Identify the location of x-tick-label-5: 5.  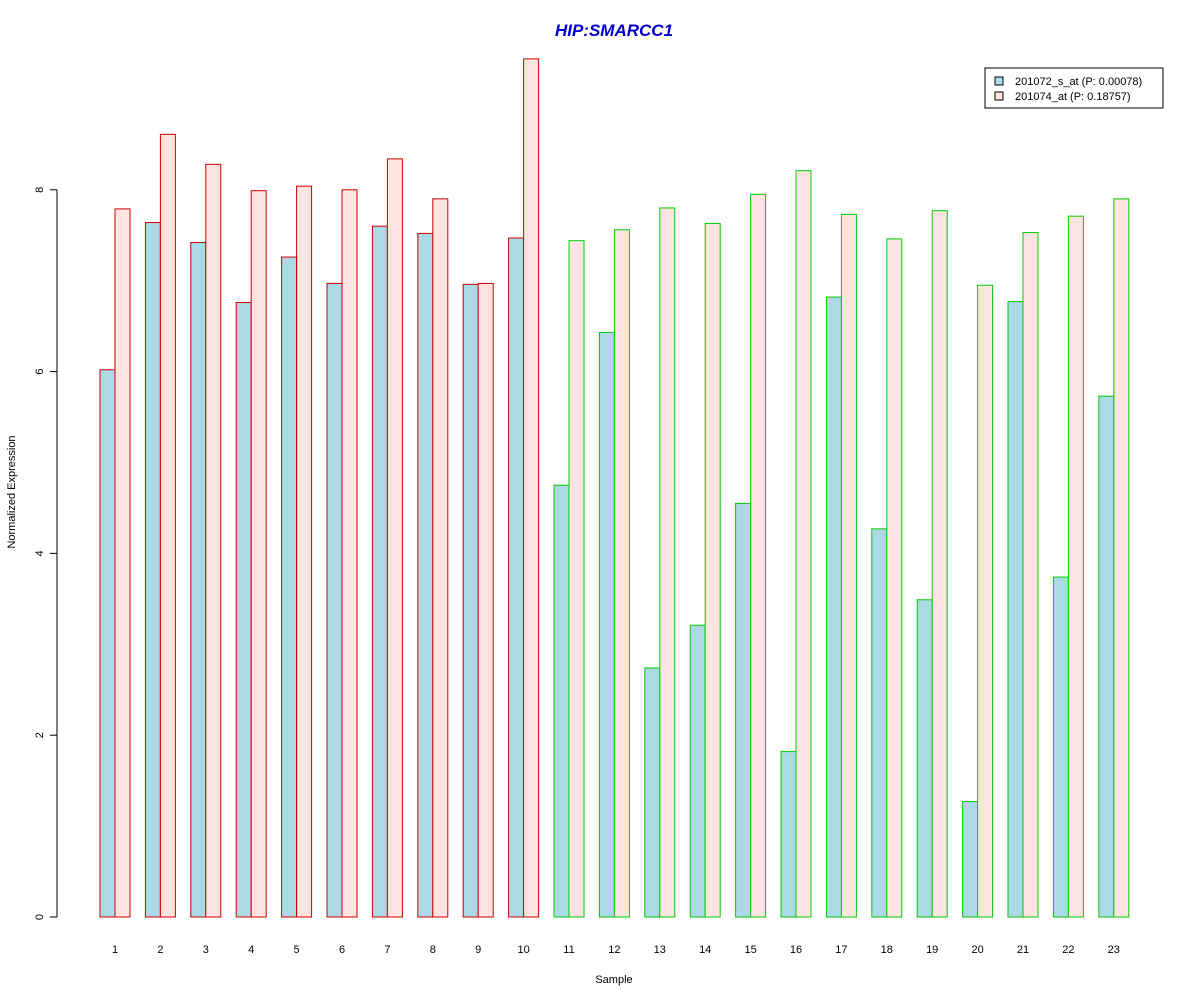
(297, 950).